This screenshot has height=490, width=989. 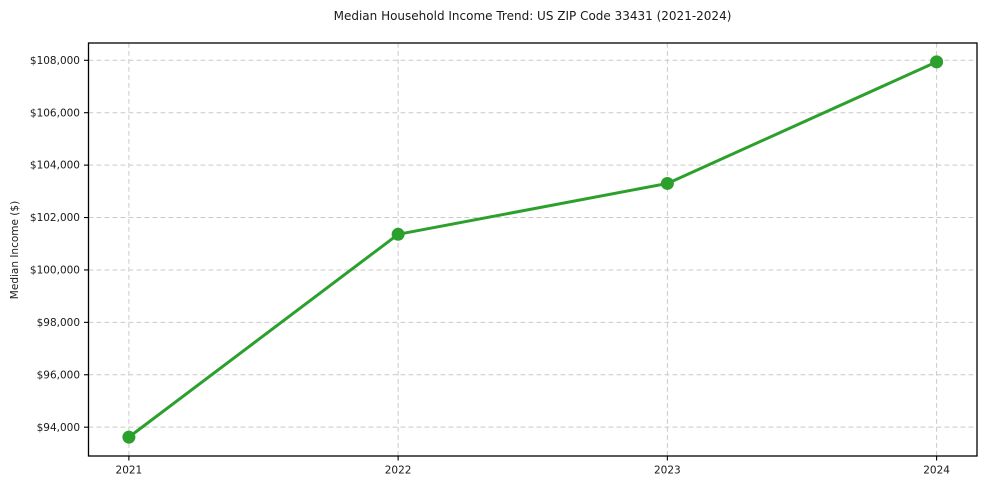 I want to click on y-tick-label: $96,000, so click(x=58, y=375).